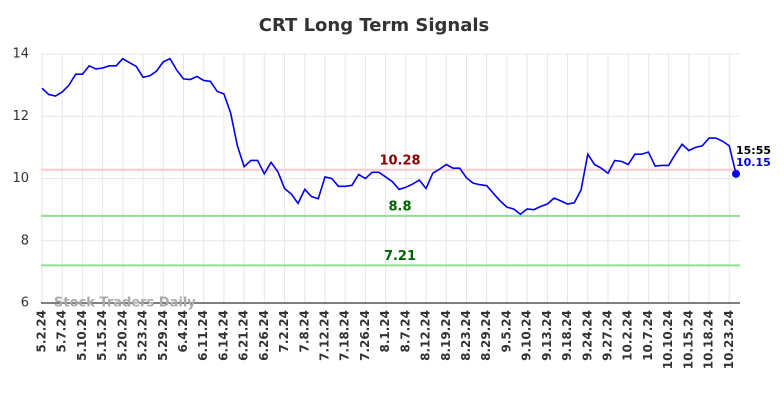  What do you see at coordinates (223, 335) in the screenshot?
I see `x-tick-label: 6.14.24` at bounding box center [223, 335].